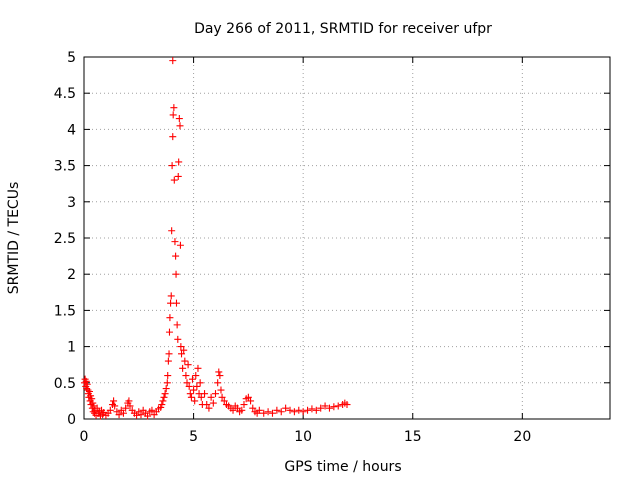 The width and height of the screenshot is (640, 480). Describe the element at coordinates (71, 130) in the screenshot. I see `y-tick-label: 4` at that location.